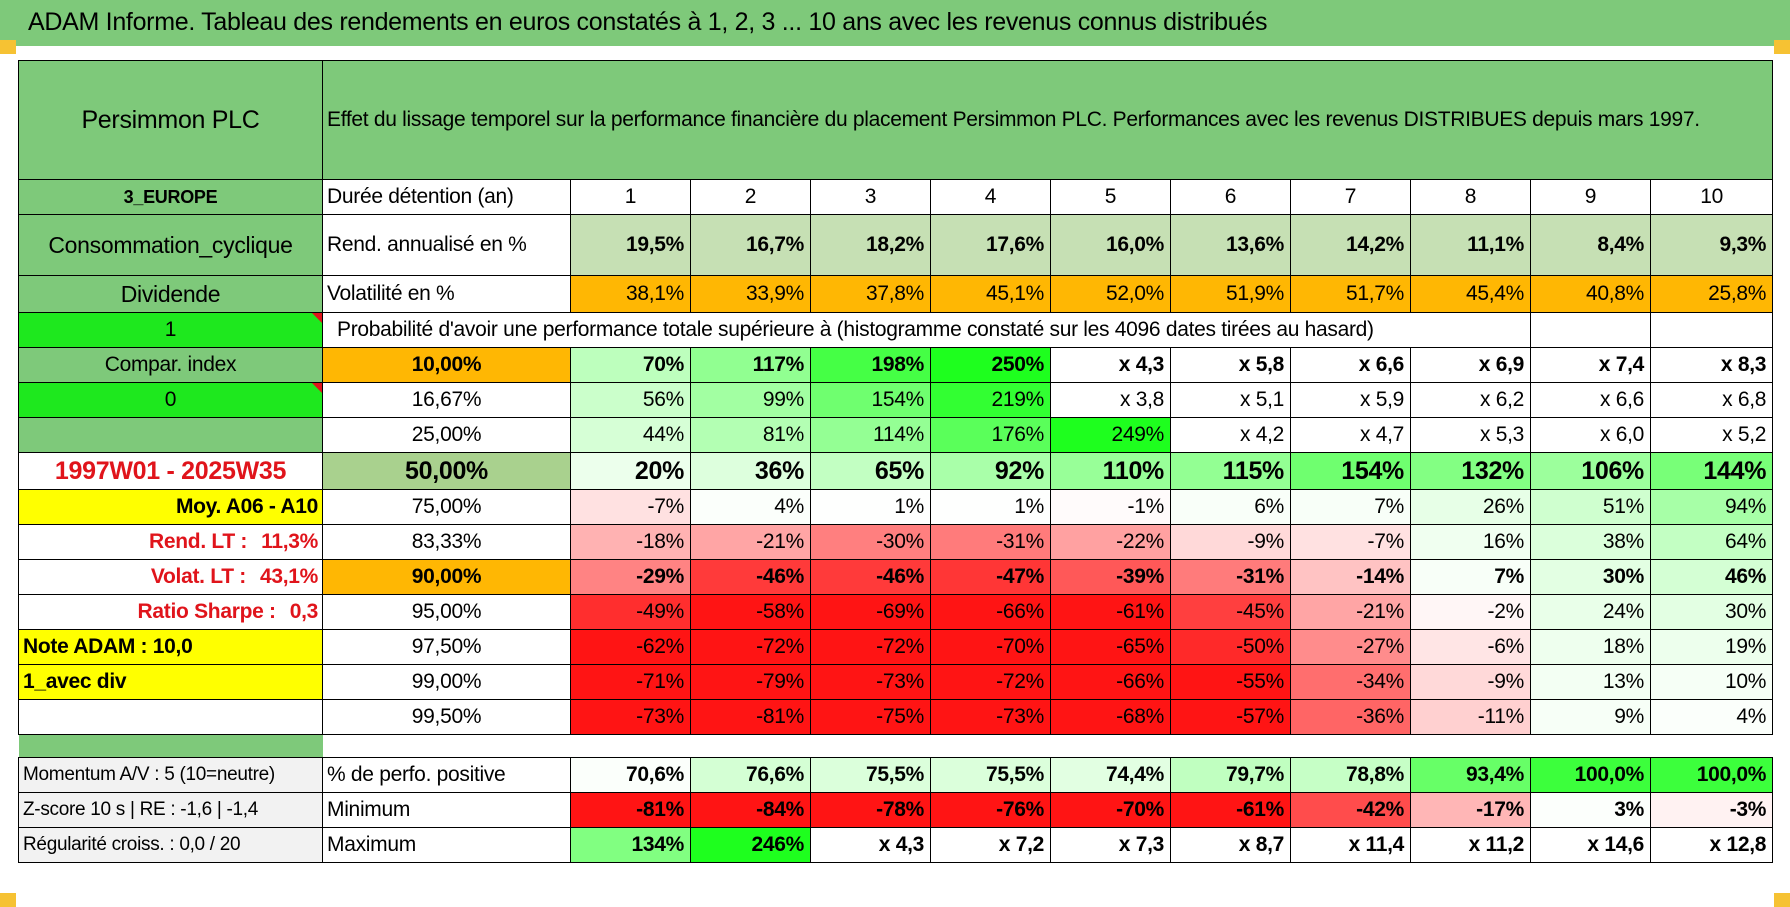 This screenshot has height=907, width=1790. Describe the element at coordinates (1711, 471) in the screenshot. I see `probability-value: 144%` at that location.